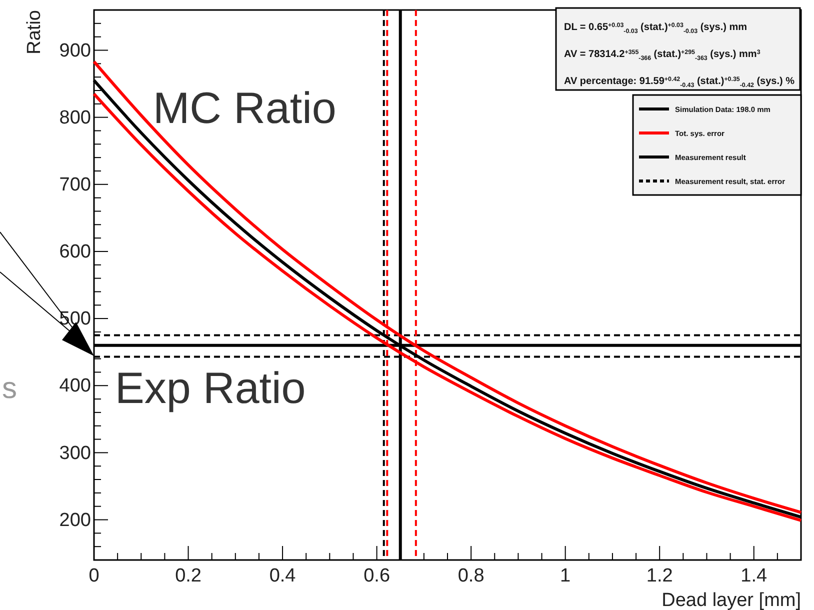 The height and width of the screenshot is (610, 814). Describe the element at coordinates (282, 575) in the screenshot. I see `x-tick-label: 0.4` at that location.